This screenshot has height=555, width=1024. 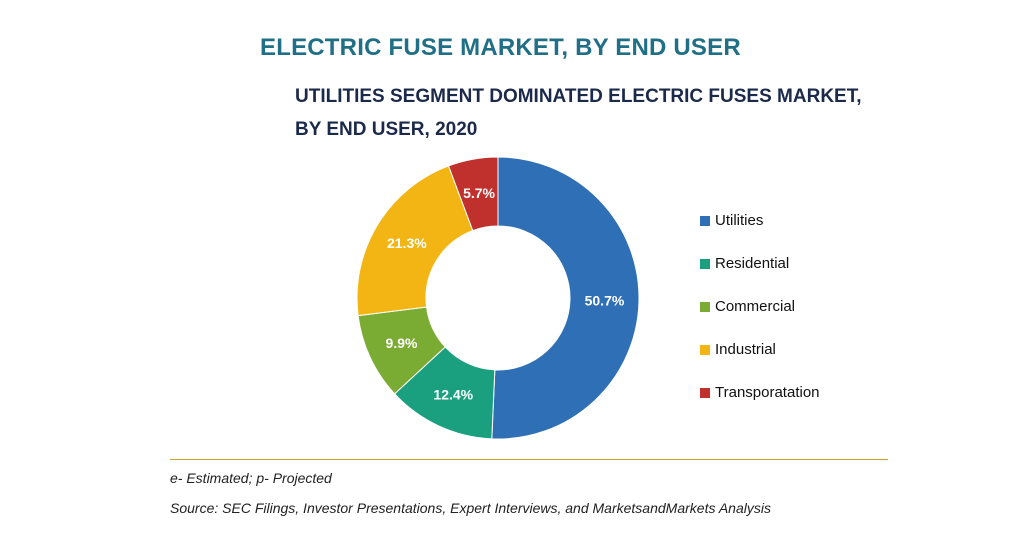 What do you see at coordinates (739, 220) in the screenshot?
I see `legend-label: Utilities` at bounding box center [739, 220].